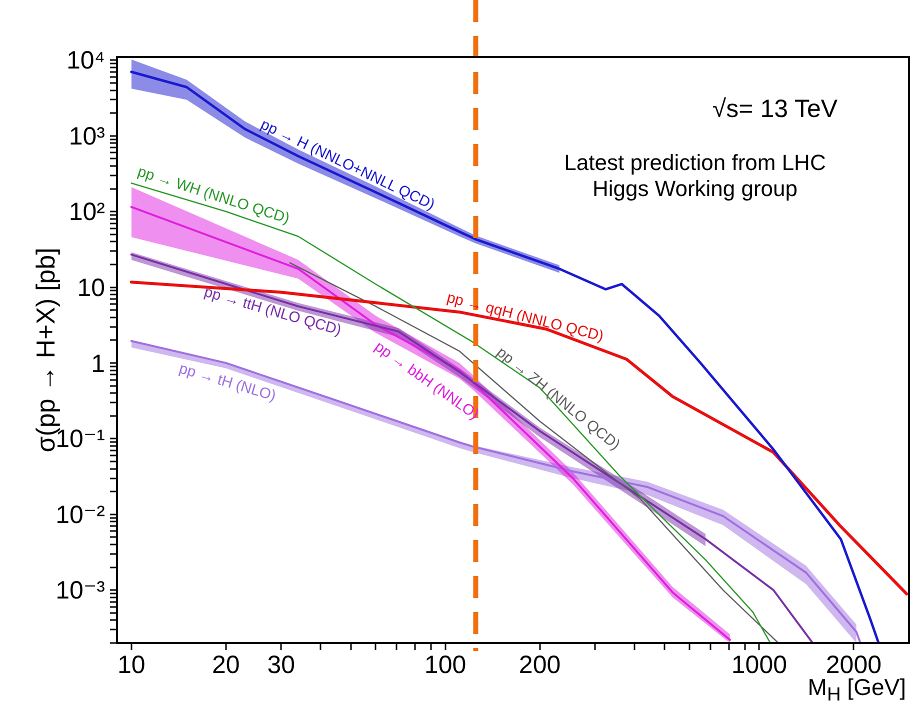 The image size is (920, 708). Describe the element at coordinates (86, 136) in the screenshot. I see `y-tick-label: 10³` at that location.